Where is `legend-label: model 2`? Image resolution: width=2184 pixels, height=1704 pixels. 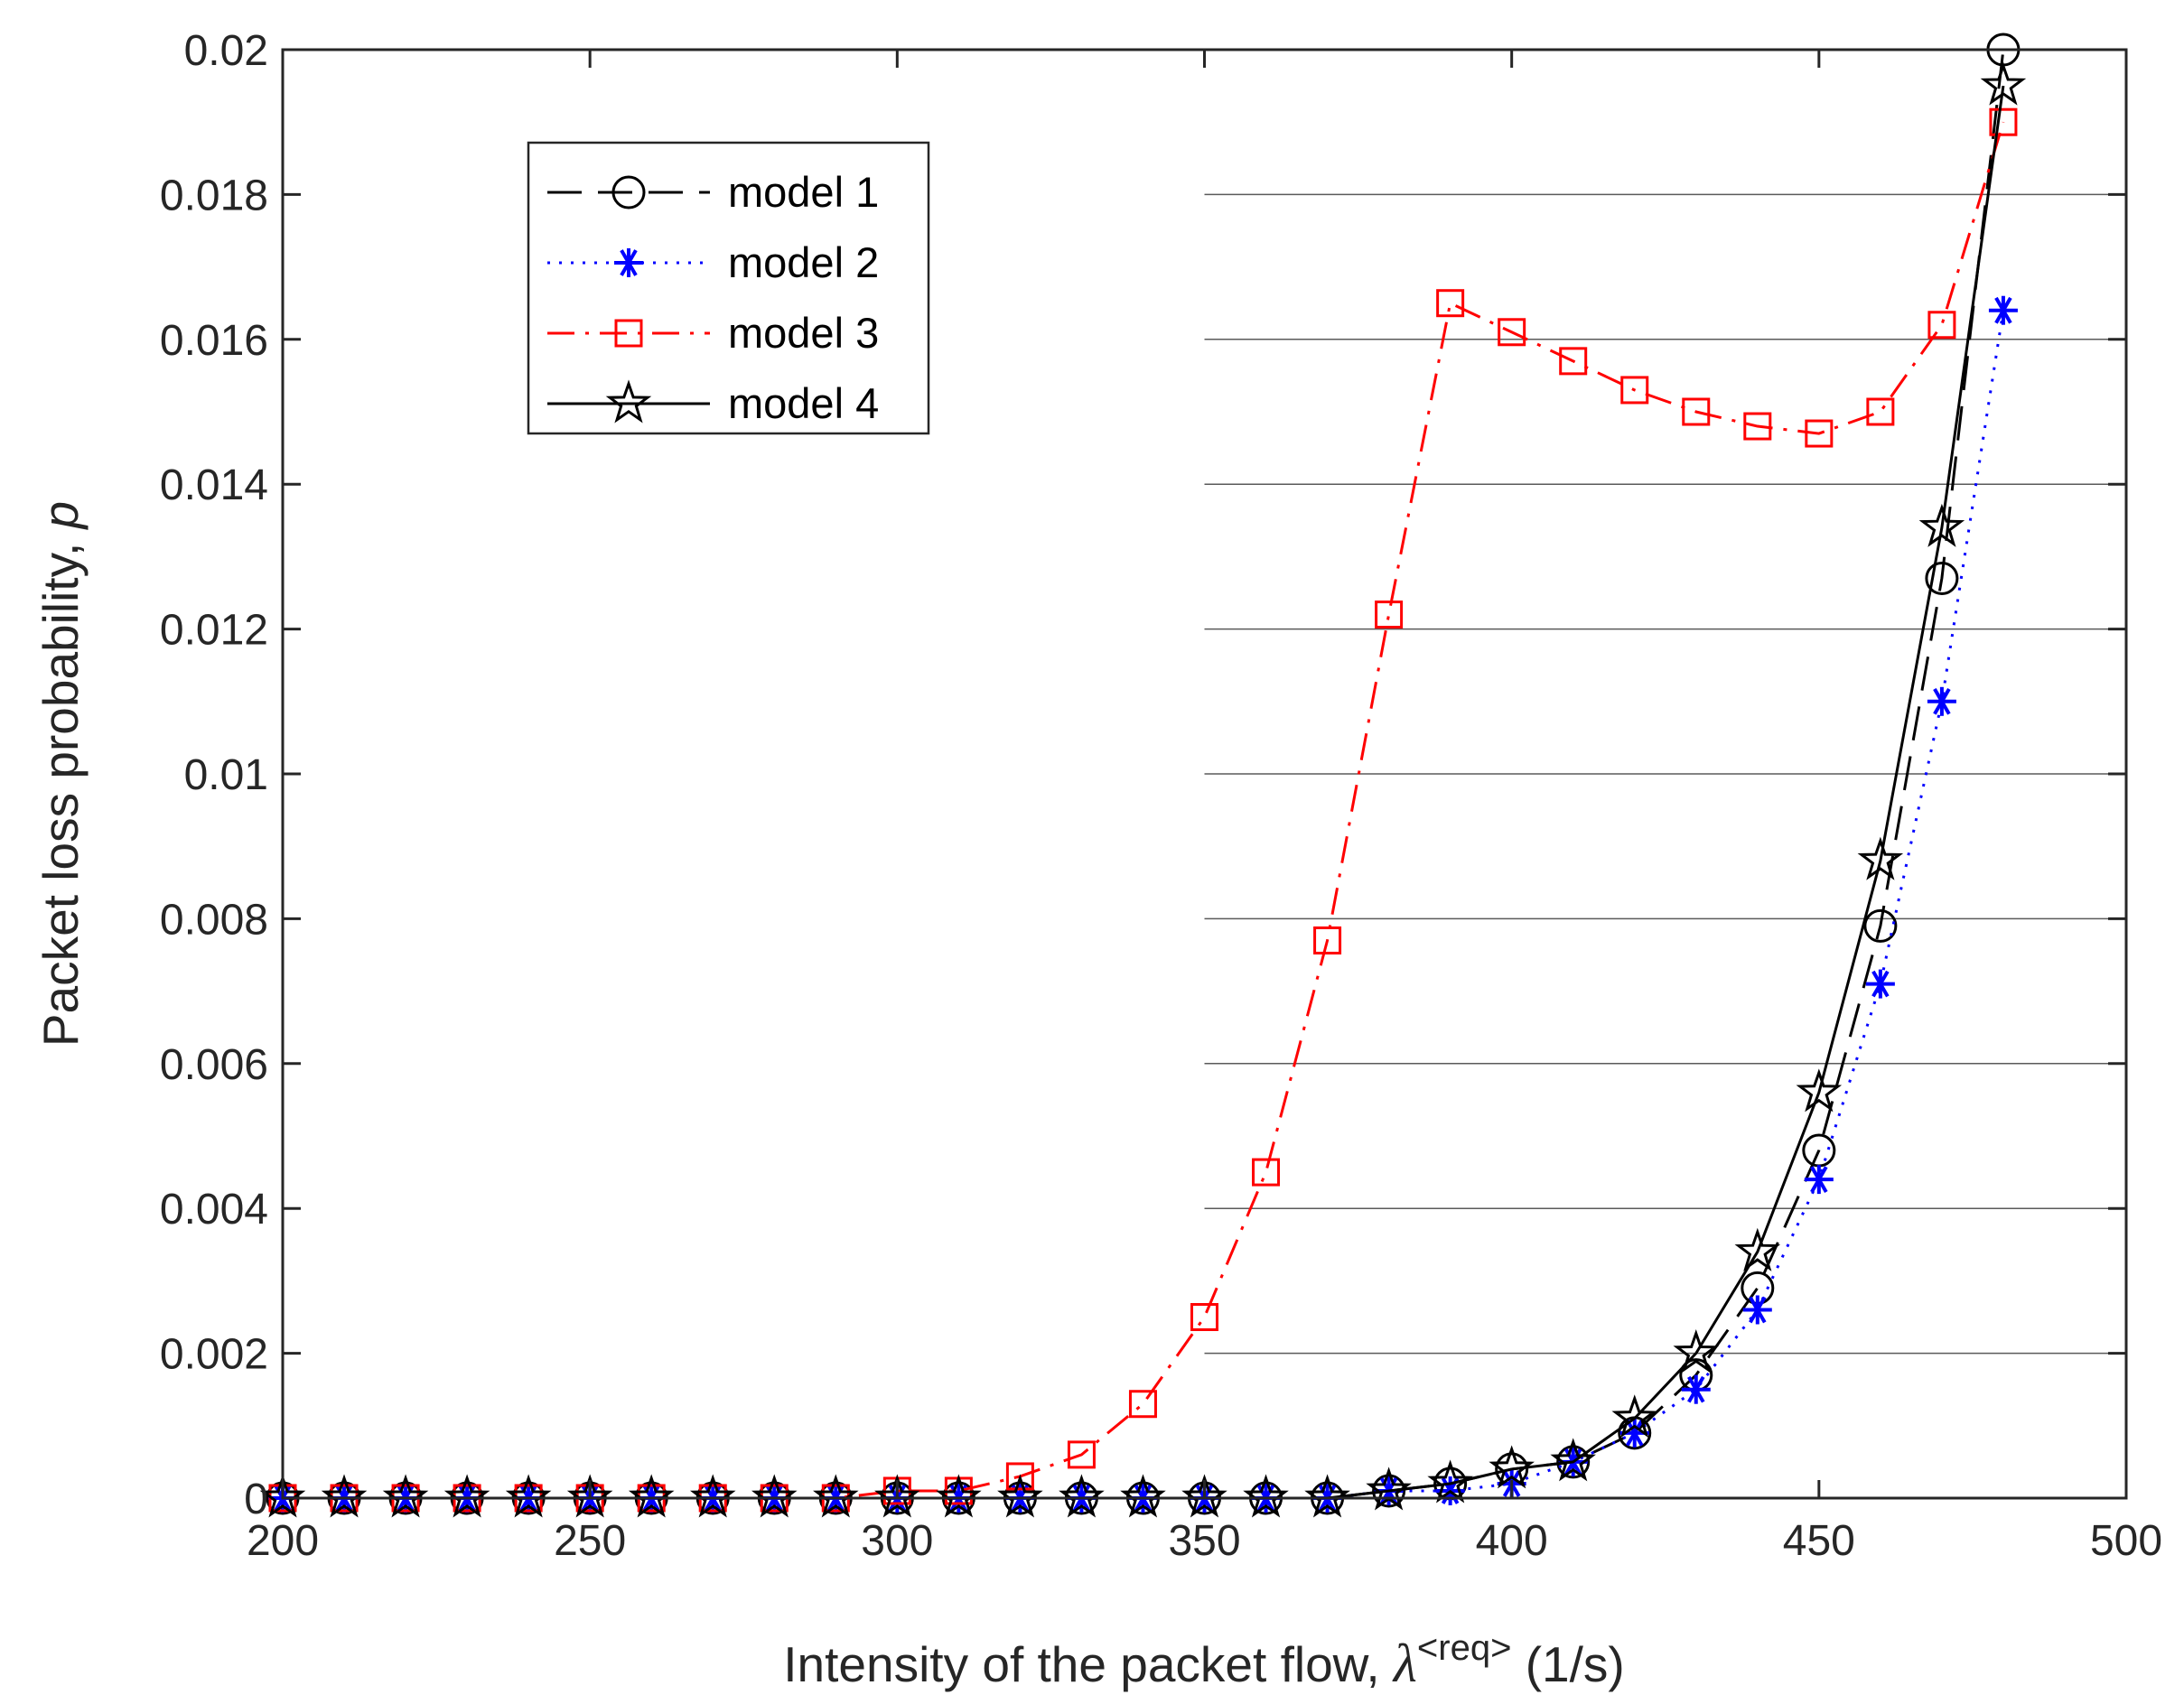 legend-label: model 2 is located at coordinates (803, 262).